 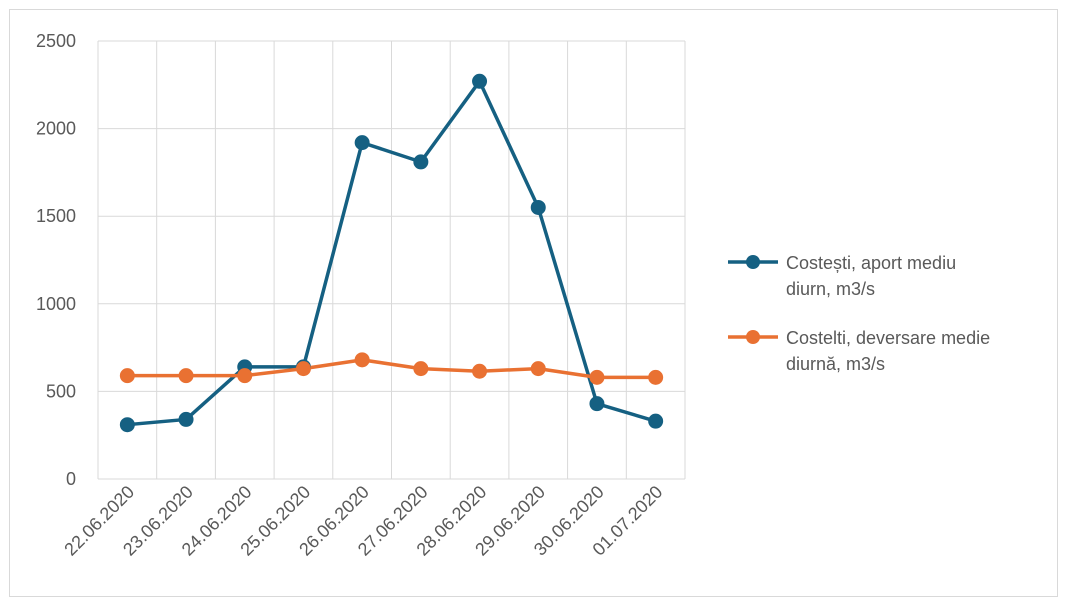 What do you see at coordinates (888, 338) in the screenshot?
I see `legend-label: Costelti, deversare medie` at bounding box center [888, 338].